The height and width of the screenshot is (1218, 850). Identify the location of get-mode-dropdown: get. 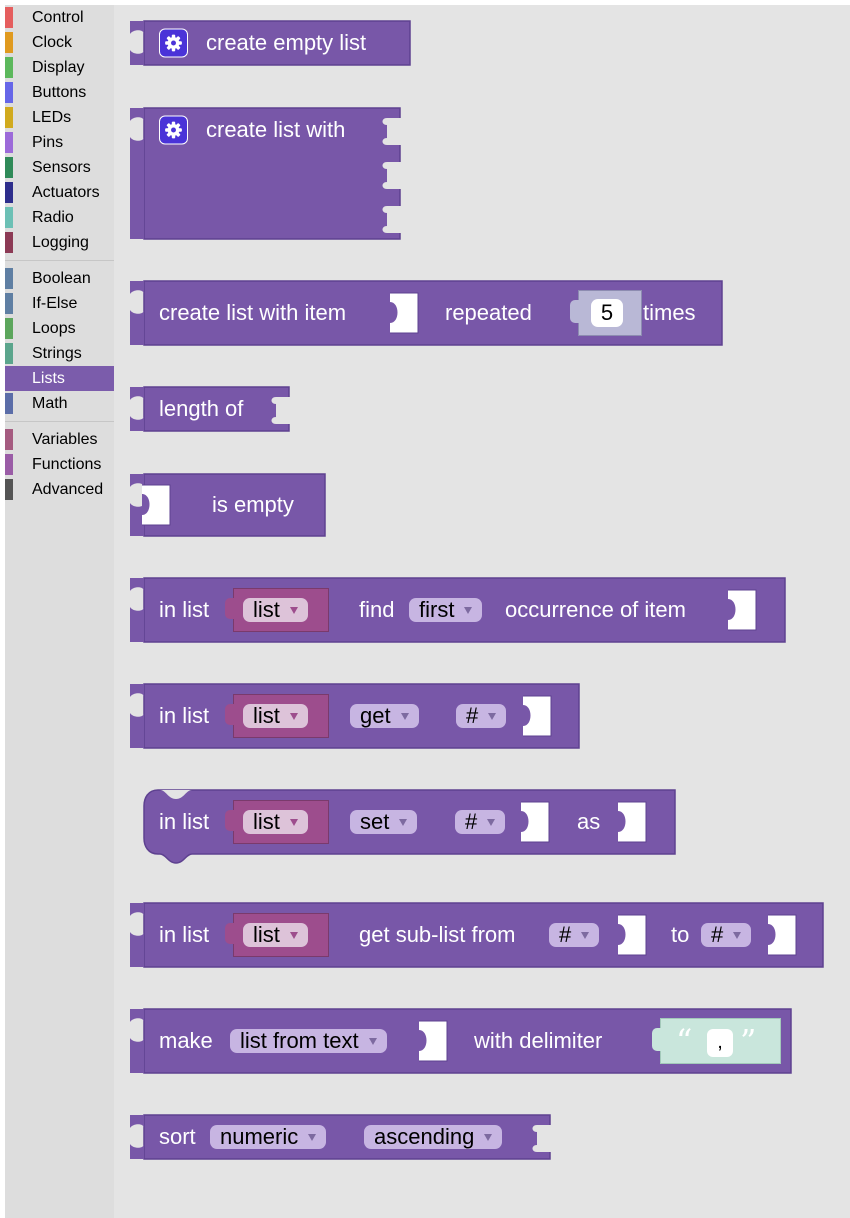
(384, 716).